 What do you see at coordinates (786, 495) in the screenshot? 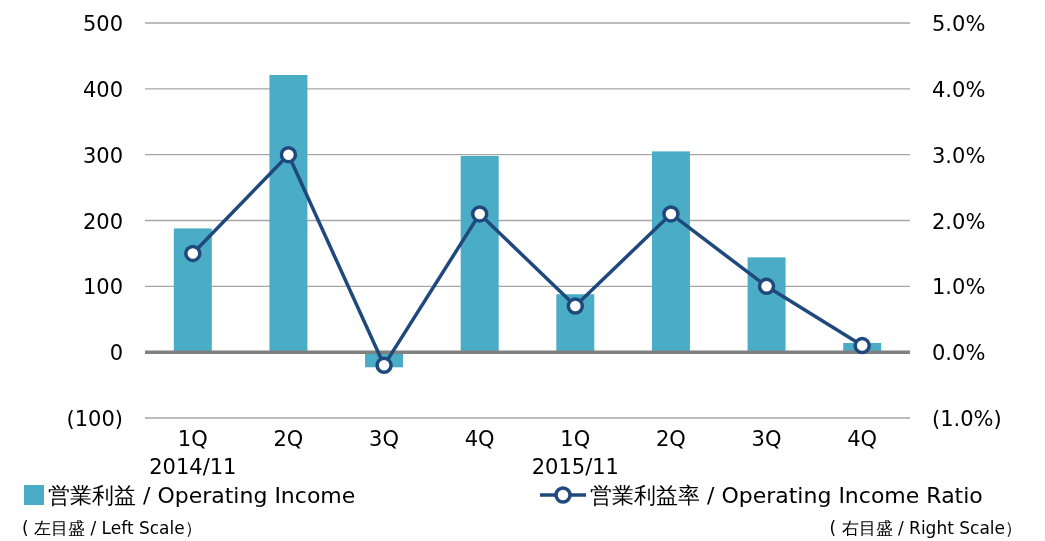
I see `legend-label: 営業利益率 / Operating Income Ratio` at bounding box center [786, 495].